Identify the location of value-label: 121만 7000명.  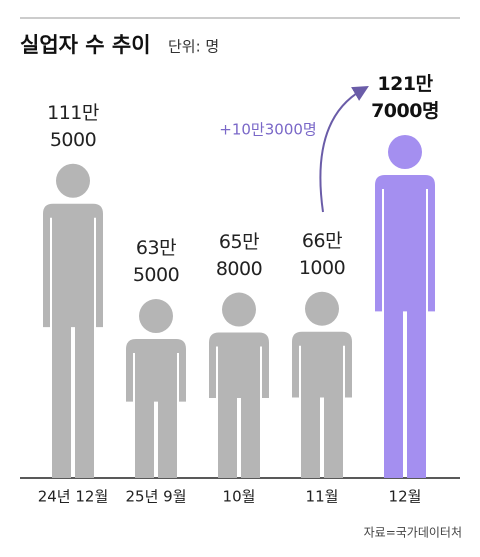
(405, 97).